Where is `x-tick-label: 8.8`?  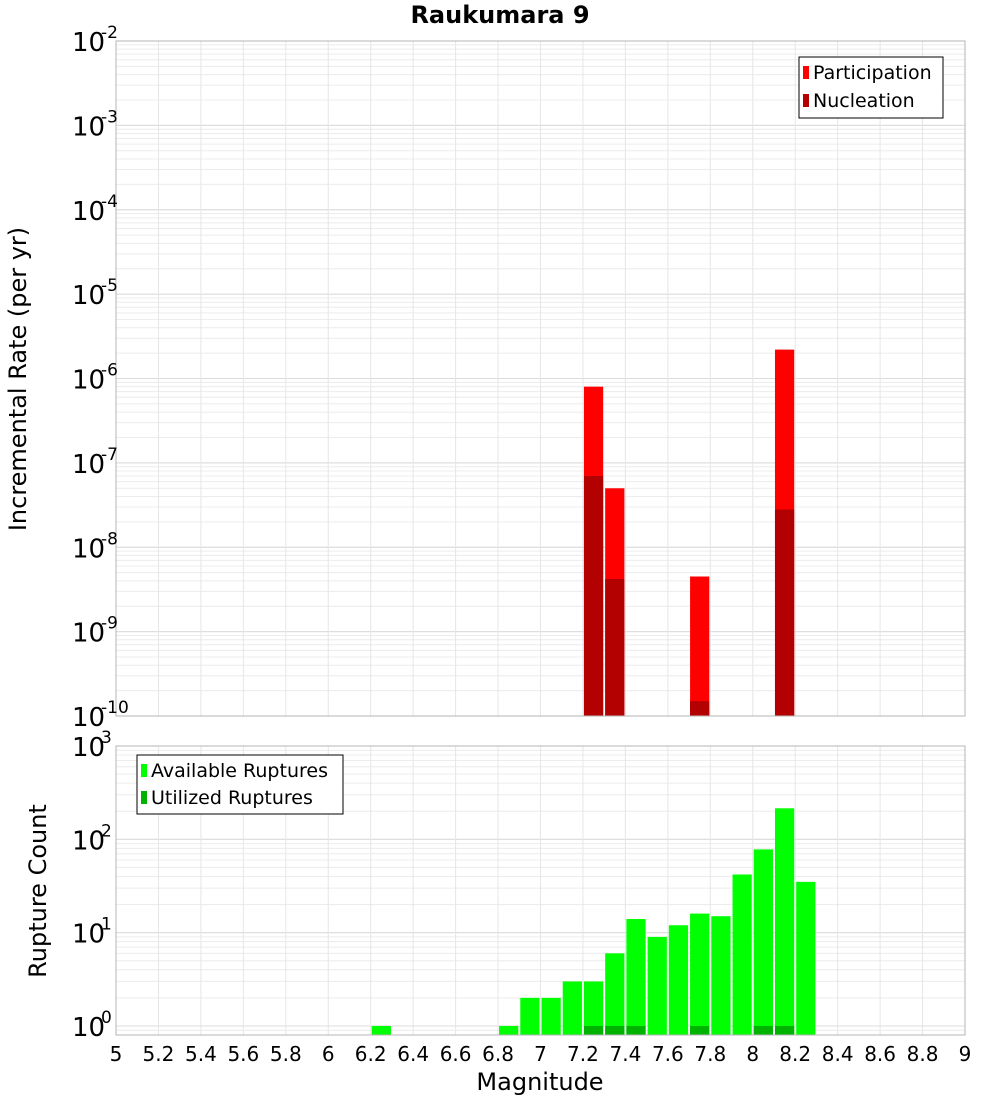 x-tick-label: 8.8 is located at coordinates (923, 1054).